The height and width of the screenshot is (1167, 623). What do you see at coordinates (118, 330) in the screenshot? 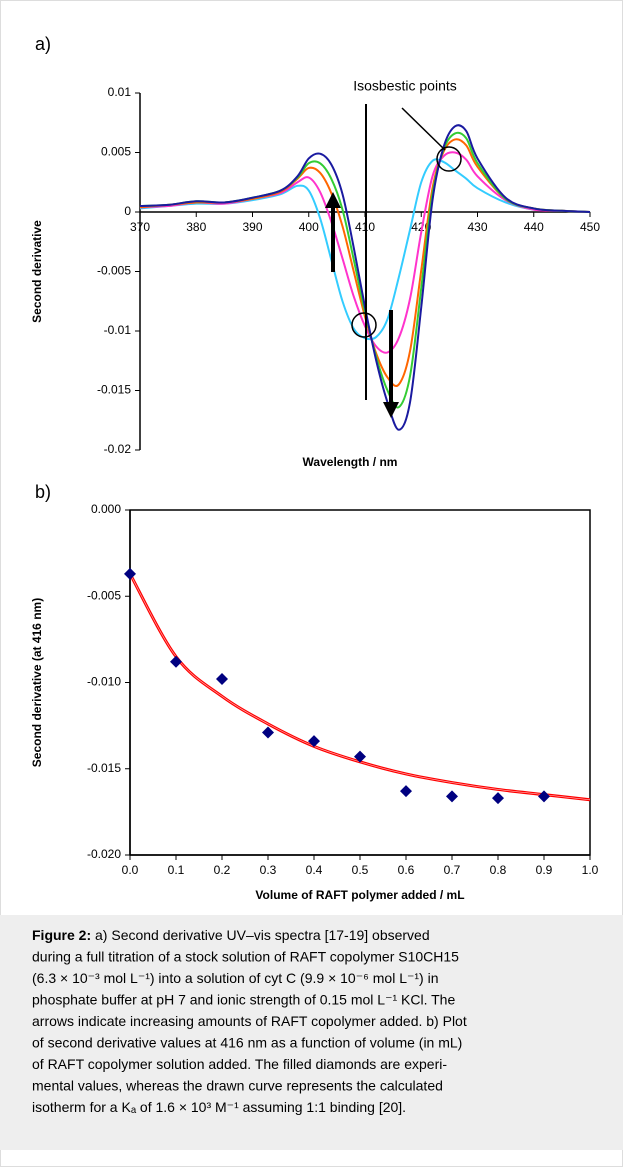
I see `y-tick-label: -0.01` at bounding box center [118, 330].